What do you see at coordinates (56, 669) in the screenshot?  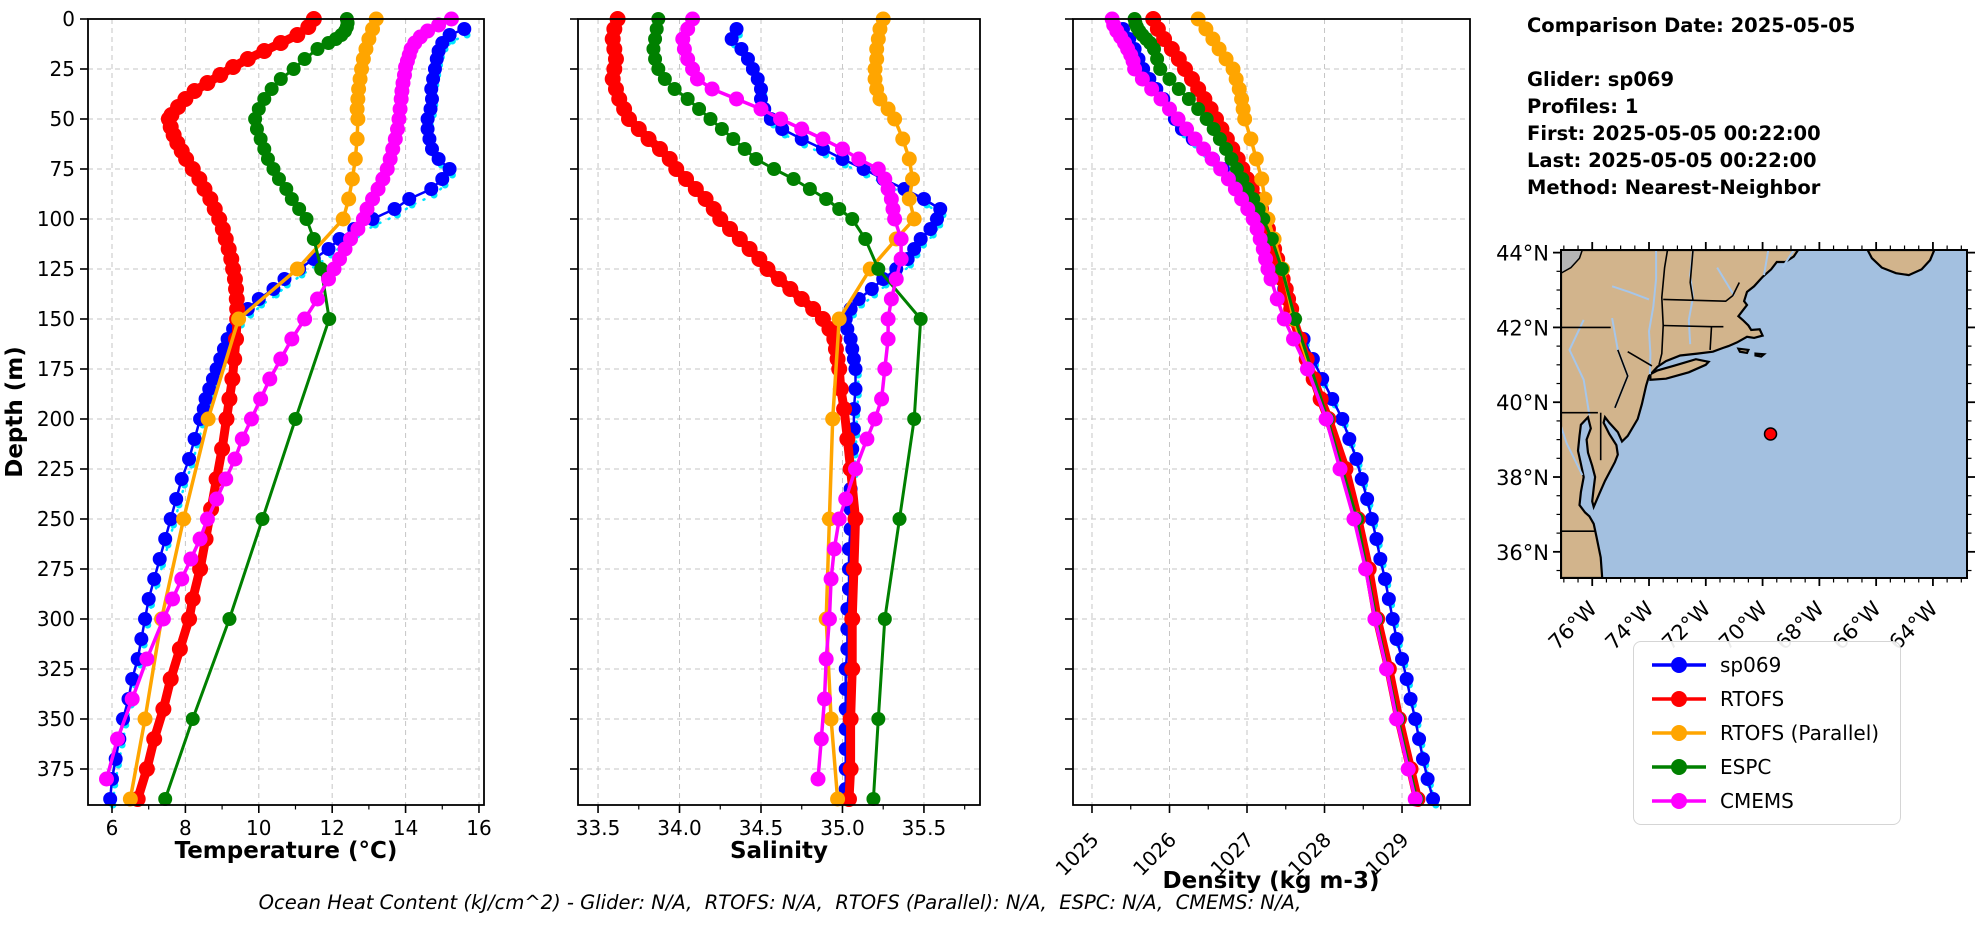 I see `depth-tick-label: 325` at bounding box center [56, 669].